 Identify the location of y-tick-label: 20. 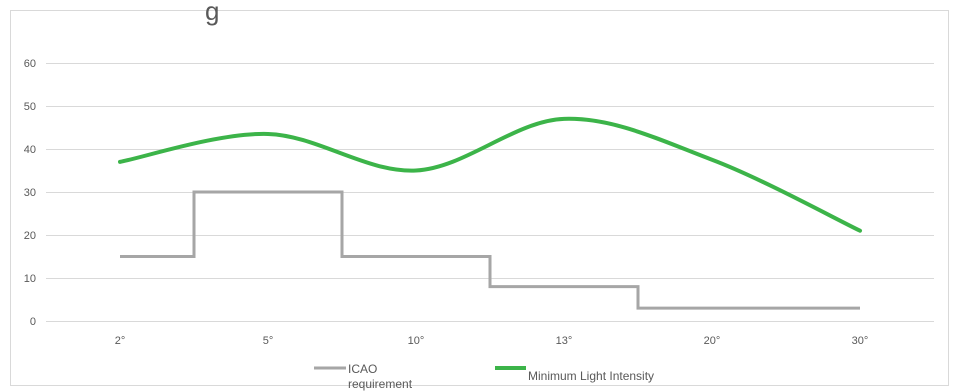
(30, 236).